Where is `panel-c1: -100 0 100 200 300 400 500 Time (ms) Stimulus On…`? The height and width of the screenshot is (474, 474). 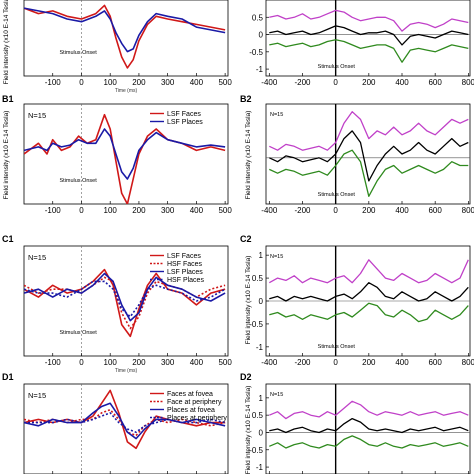 panel-c1: -100 0 100 200 300 400 500 Time (ms) Stimulus On… is located at coordinates (117, 304).